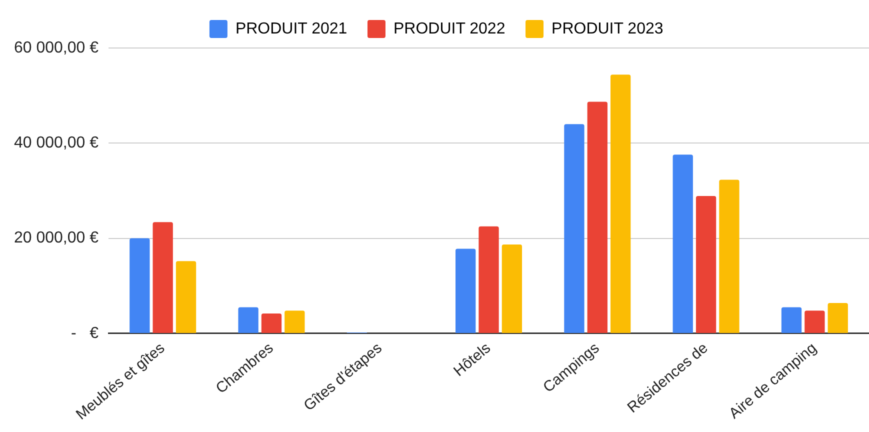  Describe the element at coordinates (84, 333) in the screenshot. I see `y-tick-label: - €` at that location.